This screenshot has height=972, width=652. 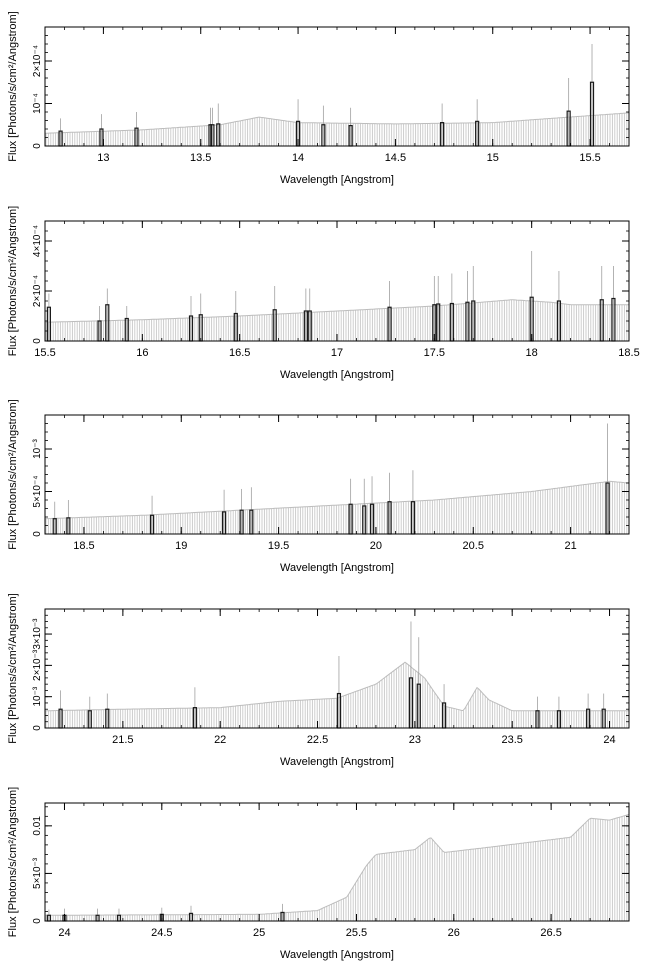 I want to click on x-tick-label: 24.5, so click(x=161, y=933).